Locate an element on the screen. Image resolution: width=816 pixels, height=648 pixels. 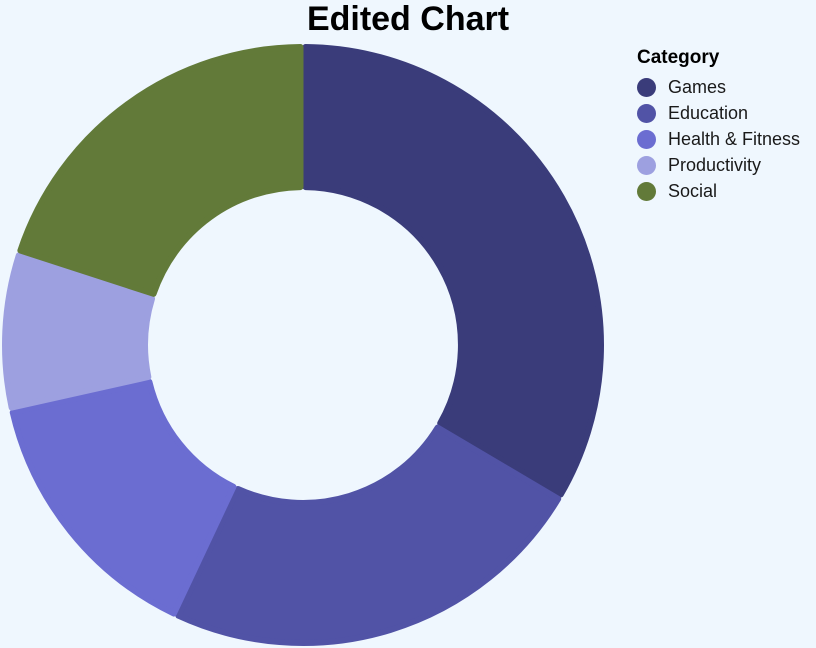
legend-label: Productivity is located at coordinates (715, 164).